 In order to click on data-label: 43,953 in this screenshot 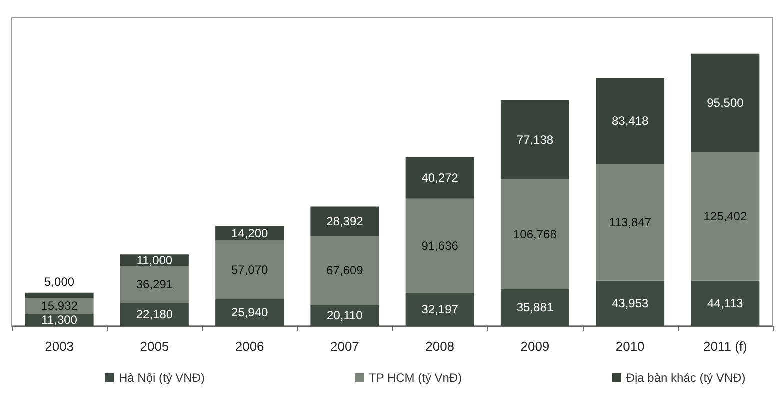, I will do `click(630, 303)`.